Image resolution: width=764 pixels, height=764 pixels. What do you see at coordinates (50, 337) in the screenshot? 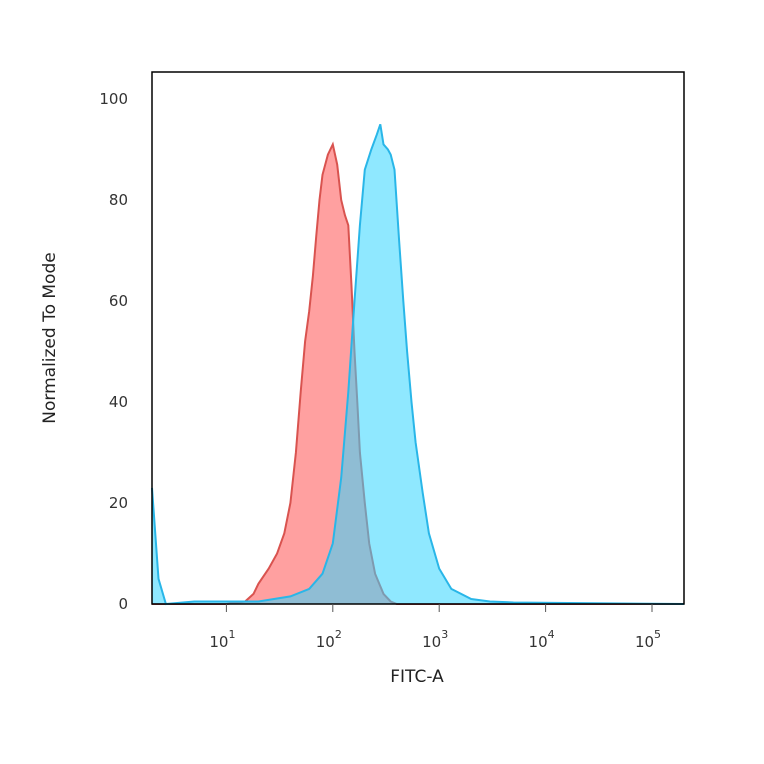
I see `y-axis-label: Normalized To Mode` at bounding box center [50, 337].